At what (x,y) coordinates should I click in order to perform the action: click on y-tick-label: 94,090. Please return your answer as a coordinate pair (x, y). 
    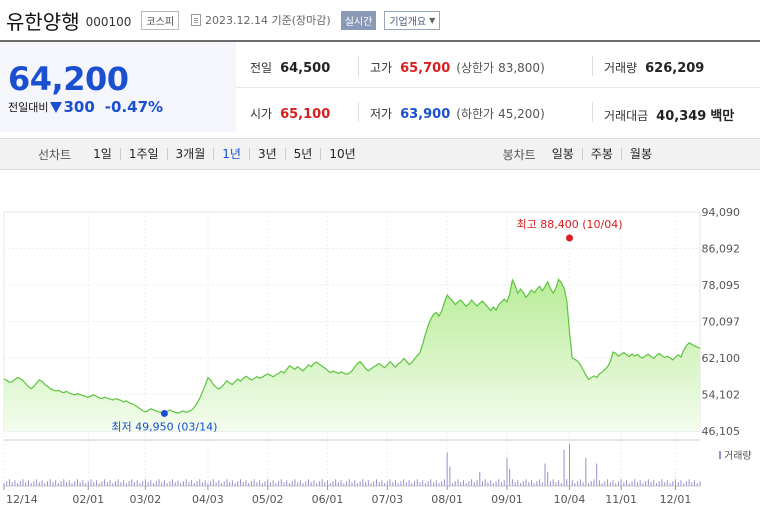
    Looking at the image, I should click on (721, 212).